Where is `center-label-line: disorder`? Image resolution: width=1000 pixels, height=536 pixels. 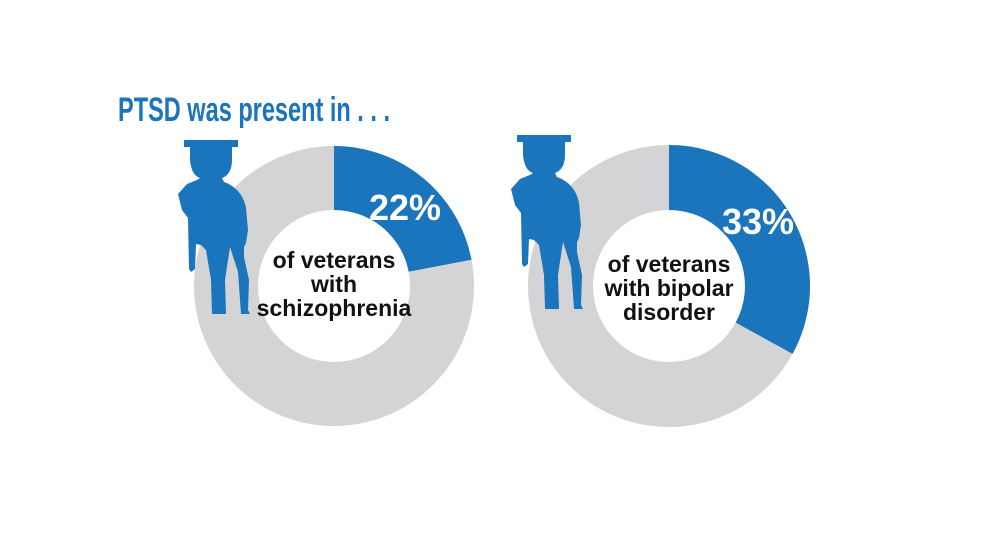 center-label-line: disorder is located at coordinates (669, 312).